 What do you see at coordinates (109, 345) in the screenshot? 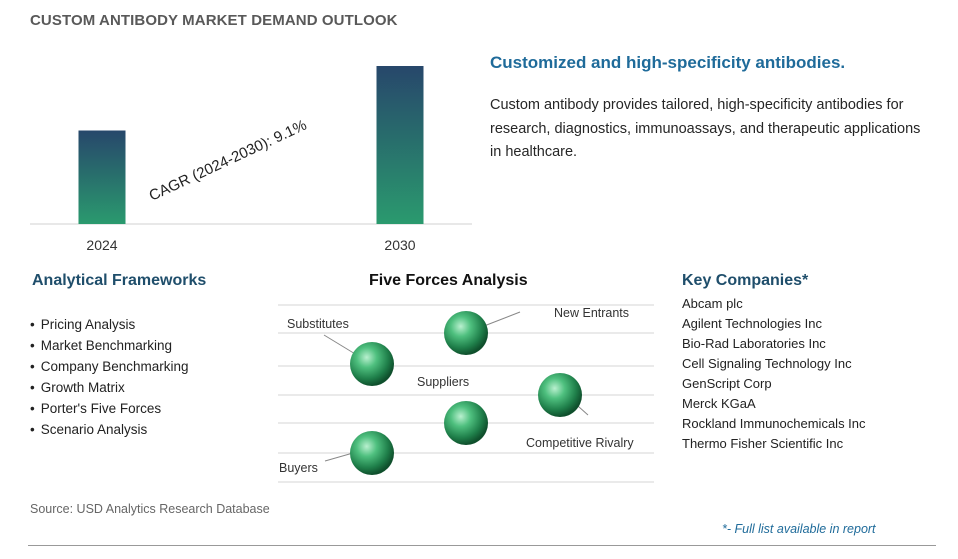
I see `list-item: Market Benchmarking` at bounding box center [109, 345].